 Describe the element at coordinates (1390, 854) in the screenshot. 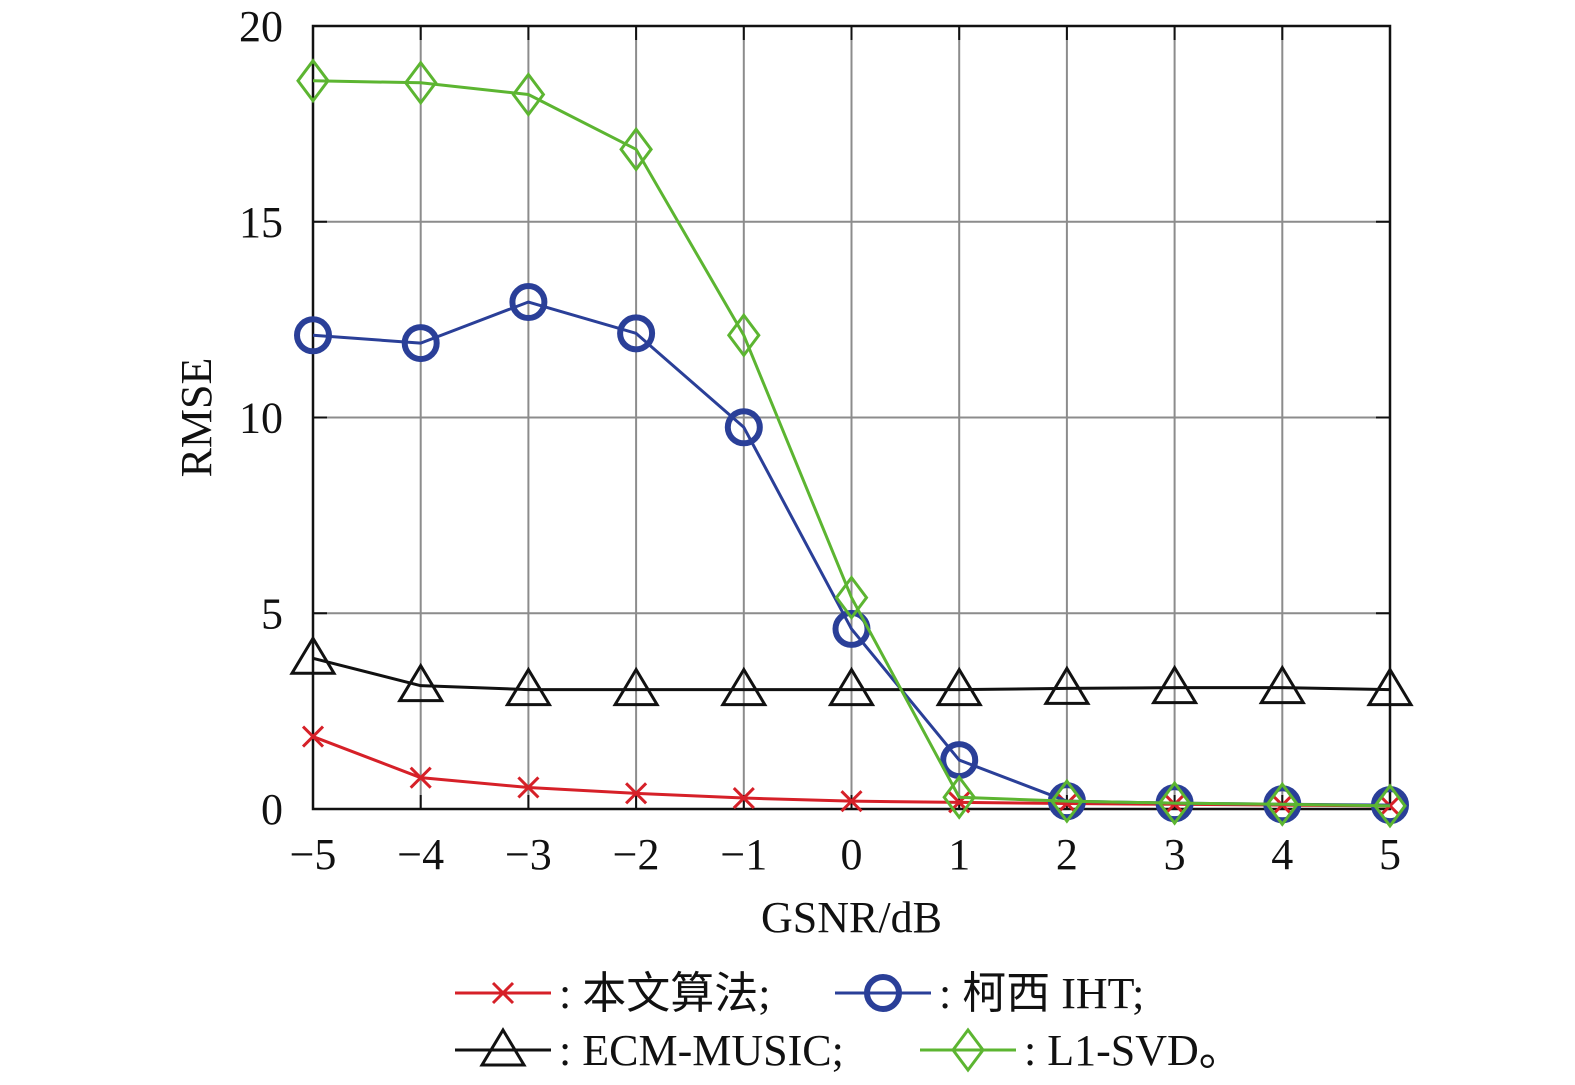

I see `x-tick-label: 5` at that location.